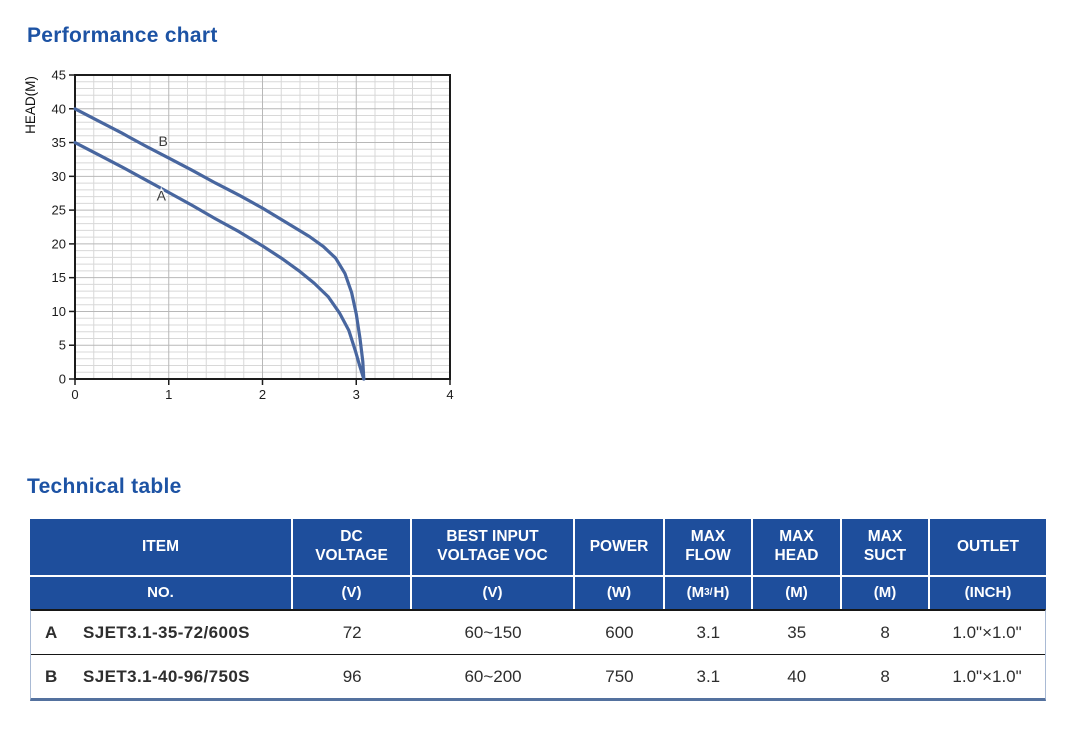 Image resolution: width=1072 pixels, height=738 pixels. Describe the element at coordinates (62, 345) in the screenshot. I see `y-tick-label: 5` at that location.